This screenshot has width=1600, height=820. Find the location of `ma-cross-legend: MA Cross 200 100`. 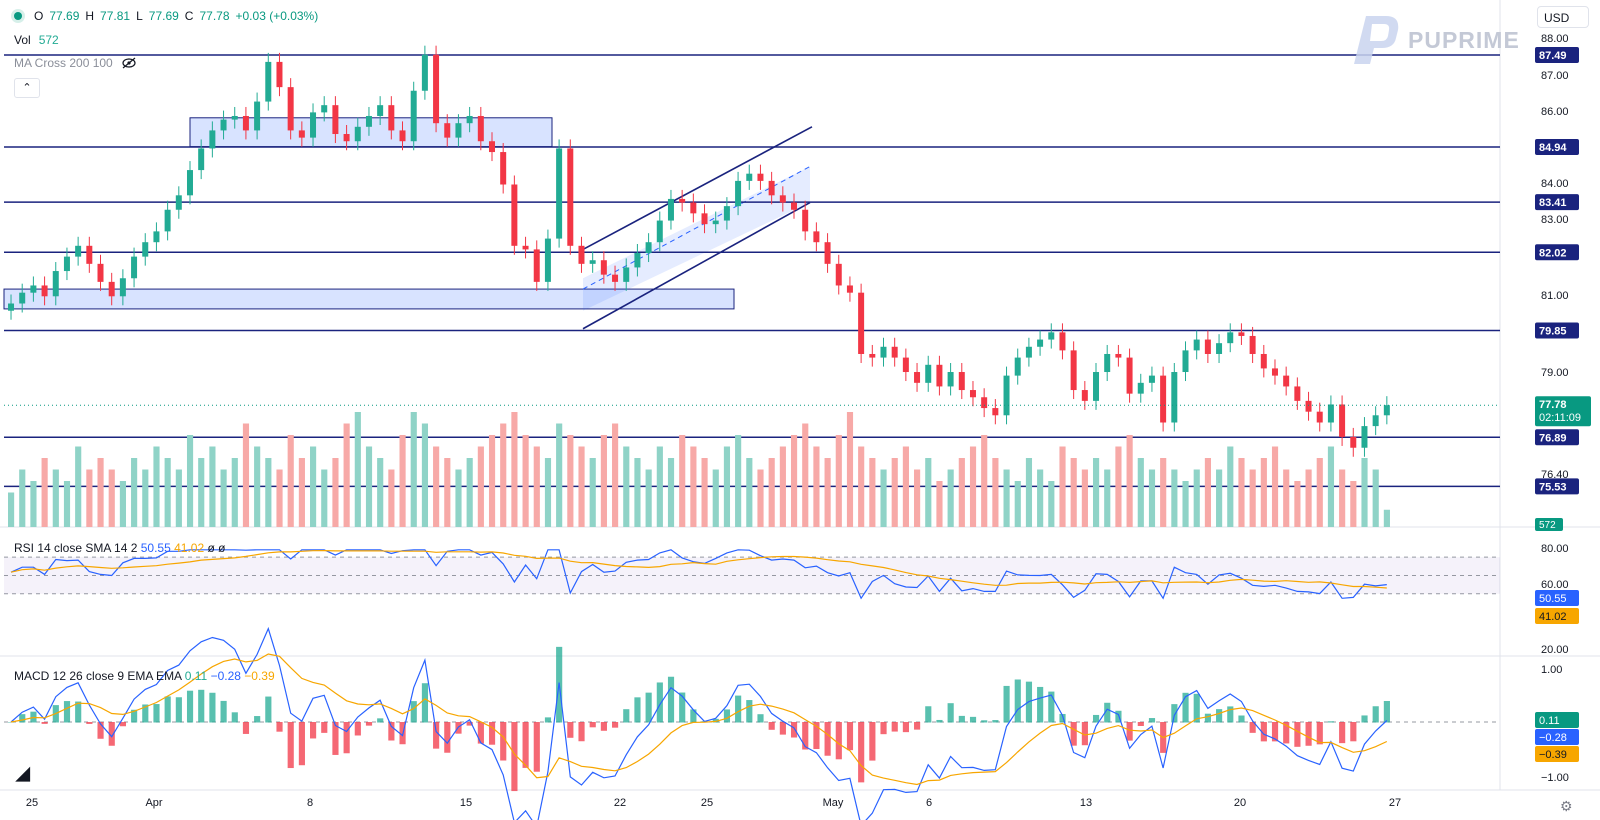

ma-cross-legend: MA Cross 200 100 is located at coordinates (75, 63).